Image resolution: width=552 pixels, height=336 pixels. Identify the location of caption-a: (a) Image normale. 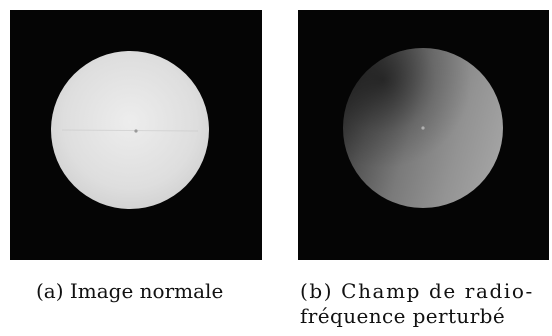
(130, 291).